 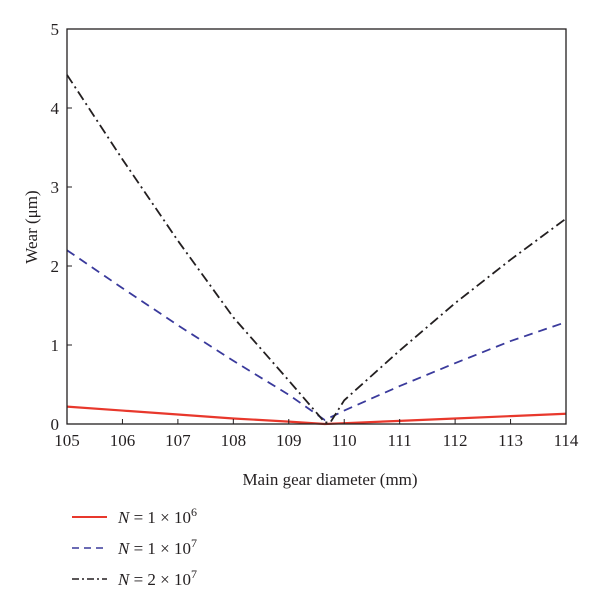 I want to click on legend: N = 1 × 106 N = 1 × 107 N = 2 × 107, so click(x=134, y=547).